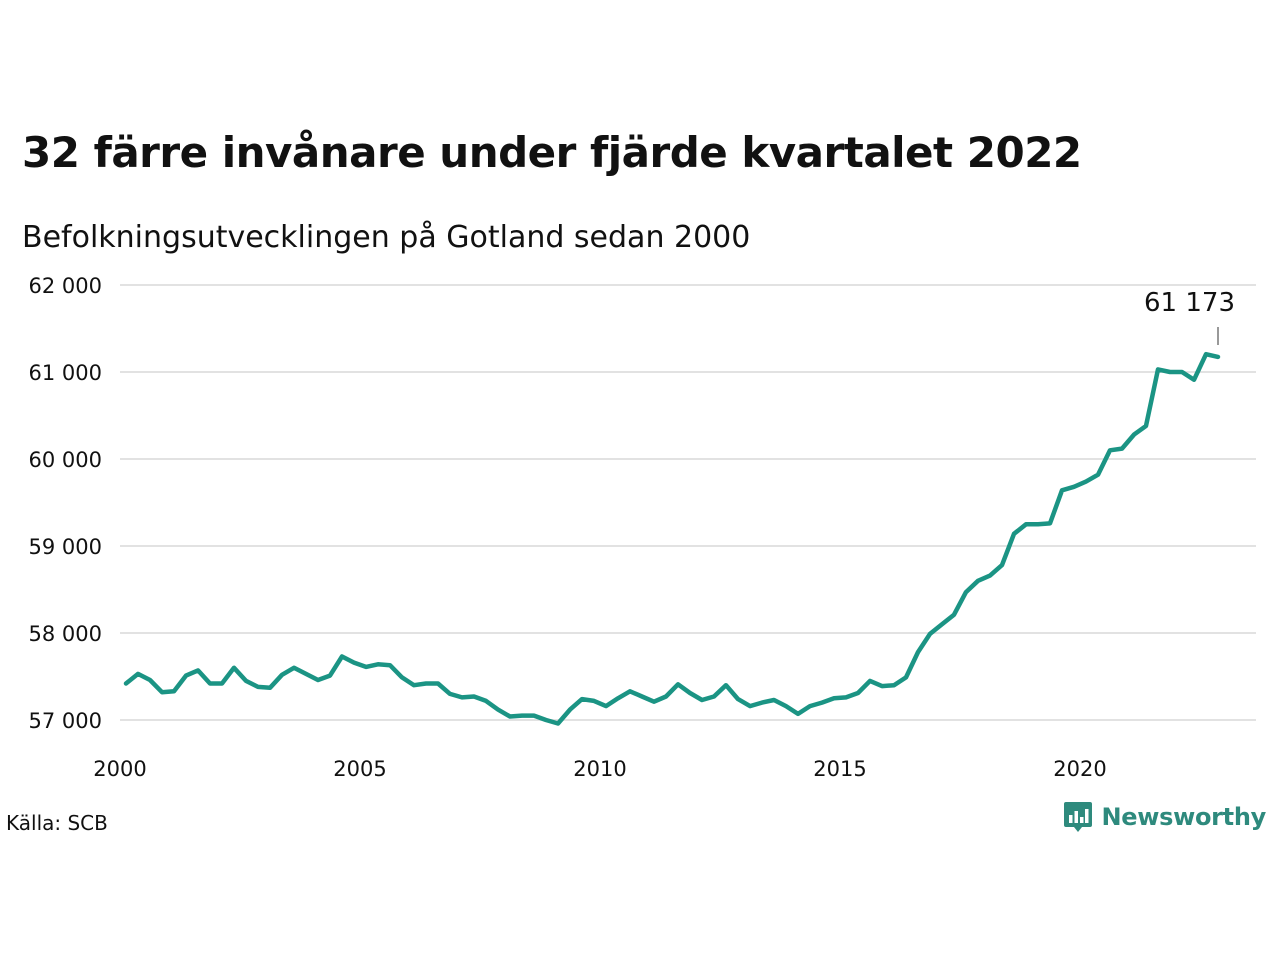 The height and width of the screenshot is (960, 1280). I want to click on x-tick-label: 2005, so click(359, 769).